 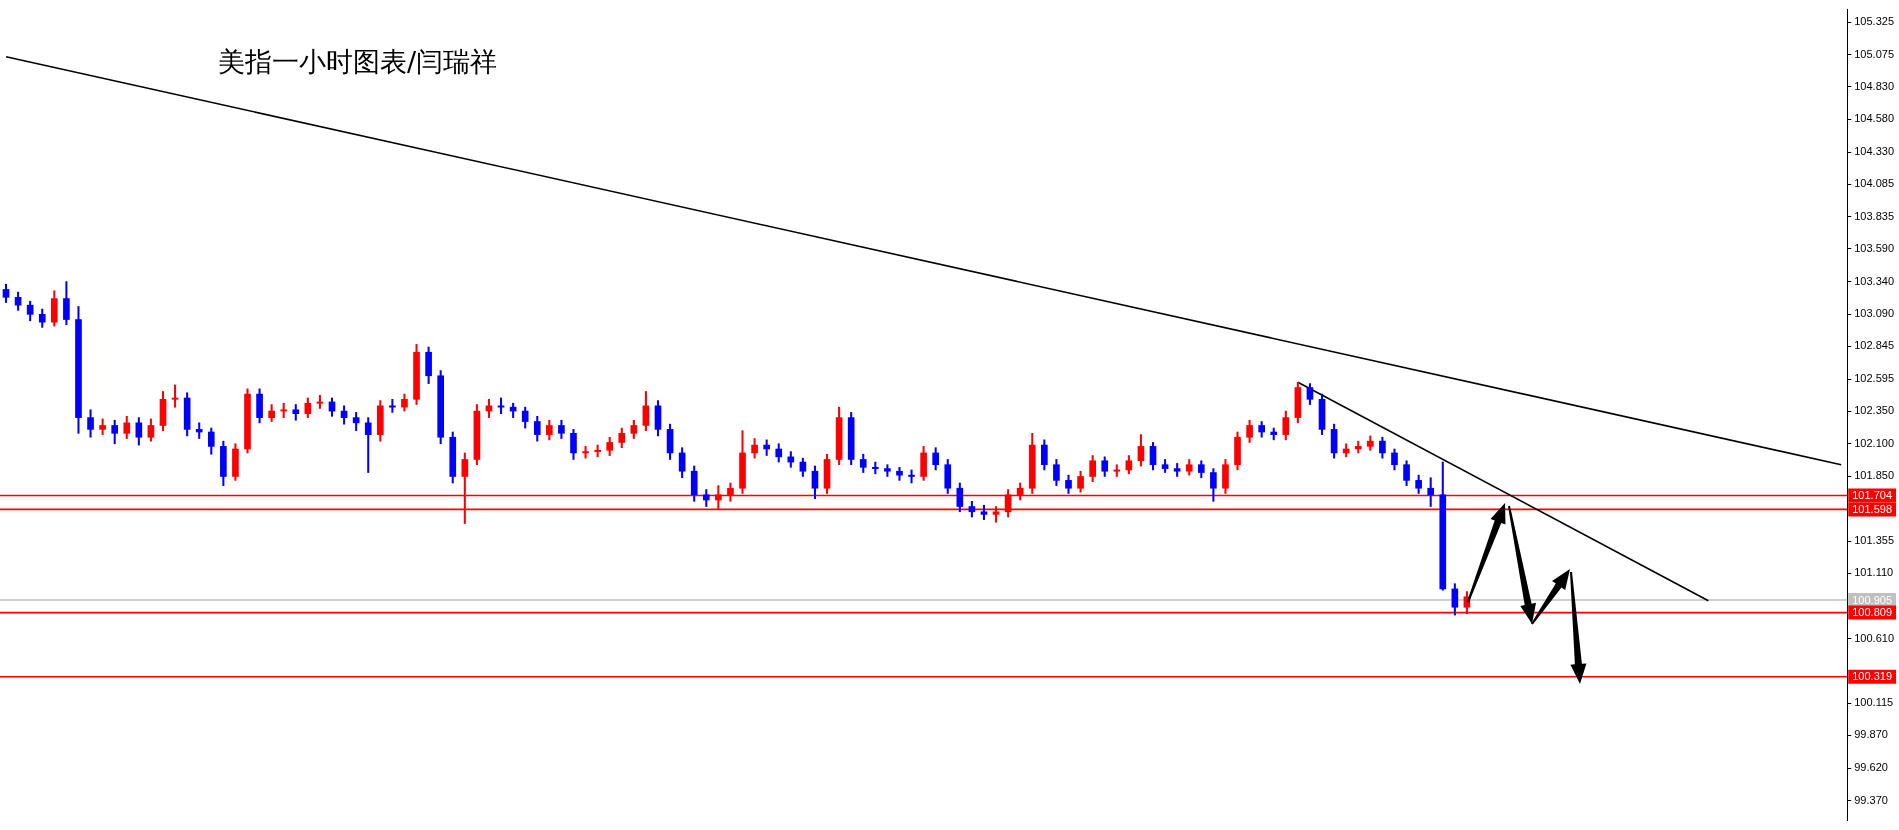 I want to click on y-tick-label: 102.845, so click(x=1874, y=345).